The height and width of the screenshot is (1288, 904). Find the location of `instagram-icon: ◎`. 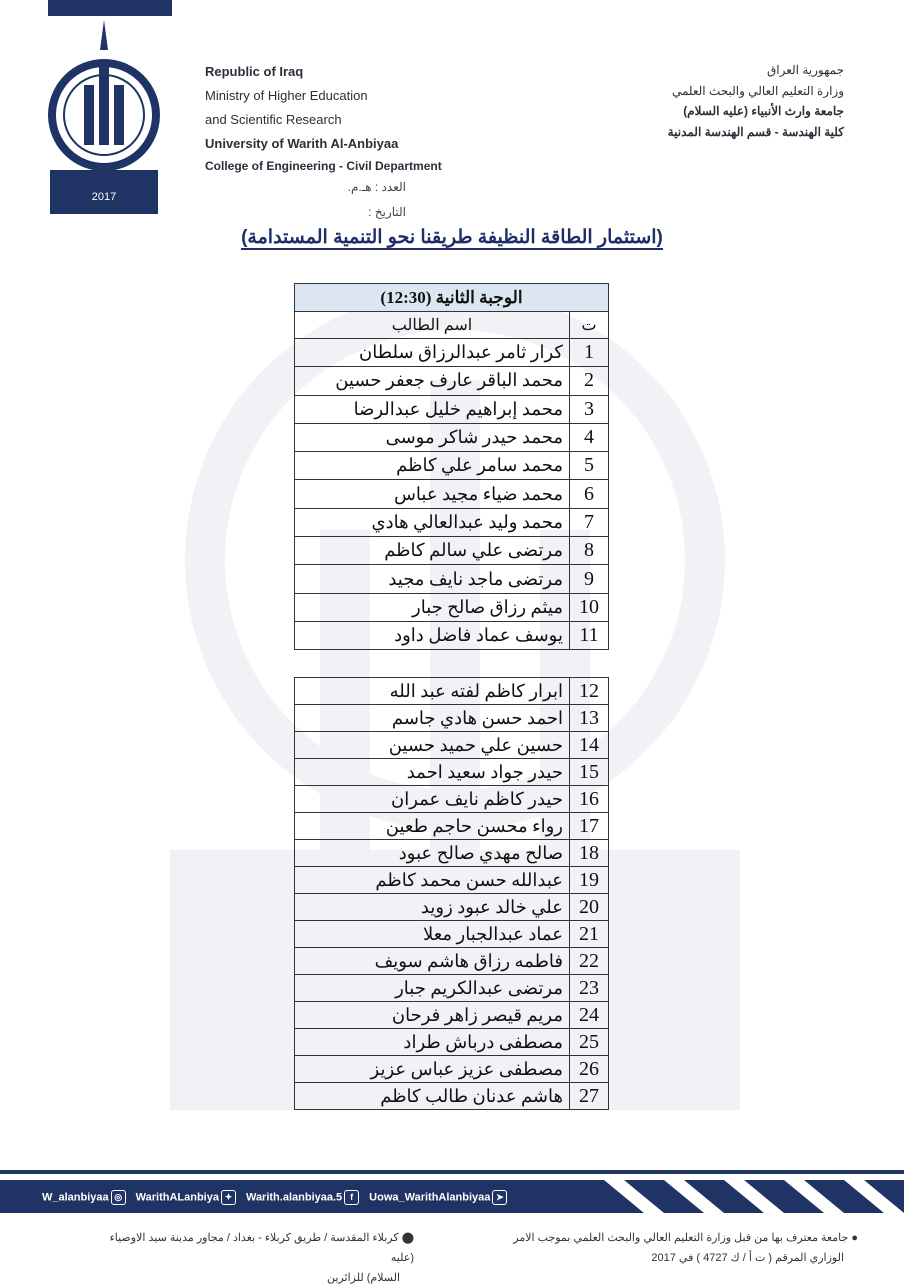

instagram-icon: ◎ is located at coordinates (118, 1197).